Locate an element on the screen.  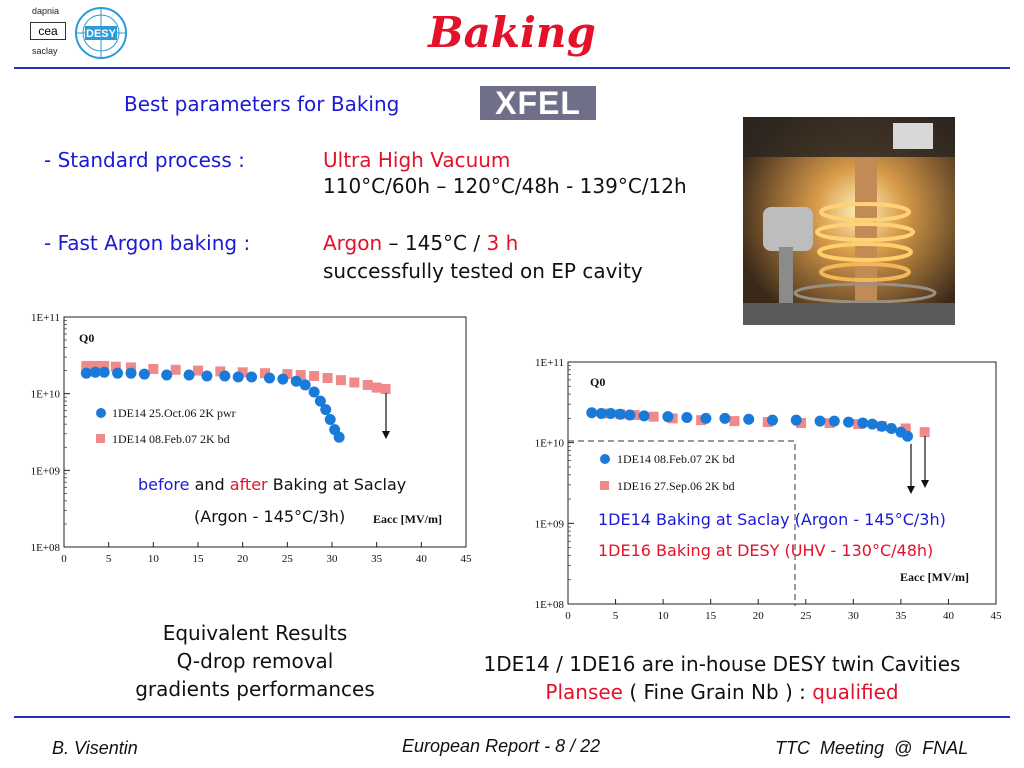
left-legend-label-2: 1DE14 08.Feb.07 2K bd is located at coordinates (171, 439).